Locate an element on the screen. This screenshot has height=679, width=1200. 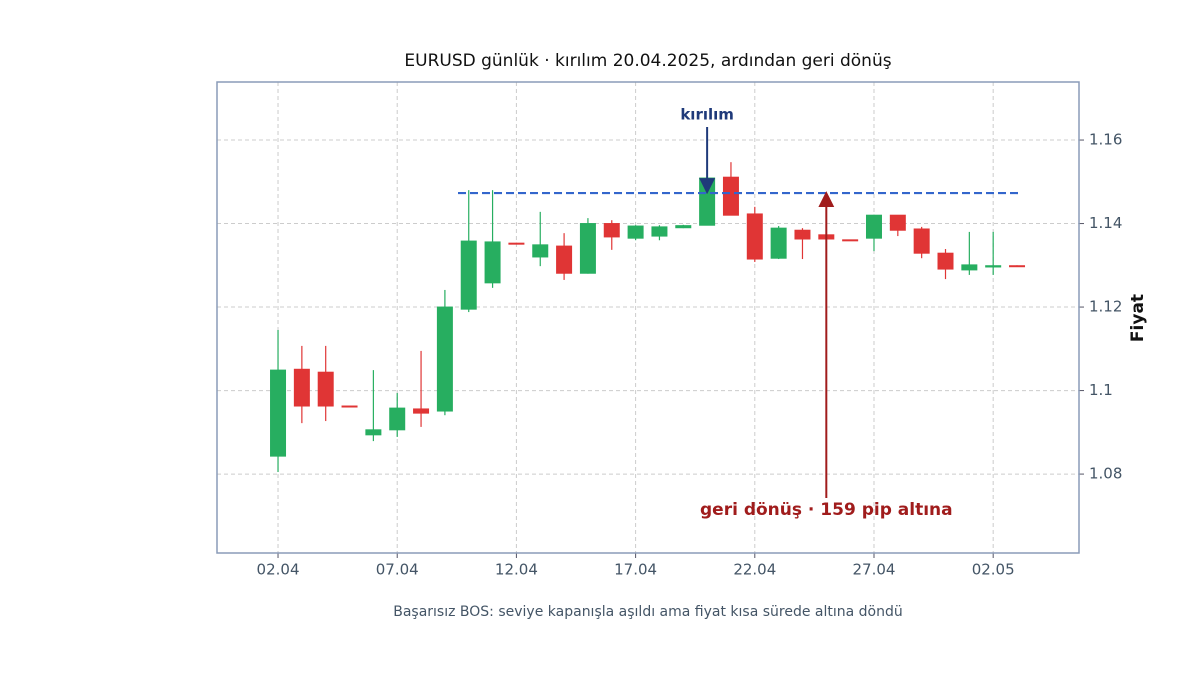
y-tick-label: 1.14 is located at coordinates (1105, 223).